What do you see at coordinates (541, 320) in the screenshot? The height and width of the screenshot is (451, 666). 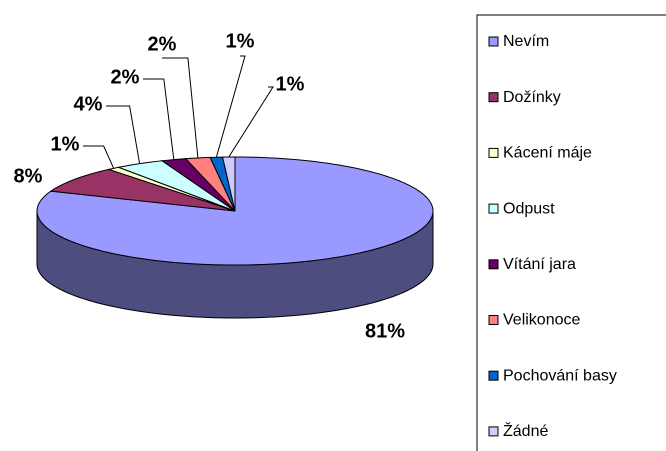 I see `legend-label: Velikonoce` at bounding box center [541, 320].